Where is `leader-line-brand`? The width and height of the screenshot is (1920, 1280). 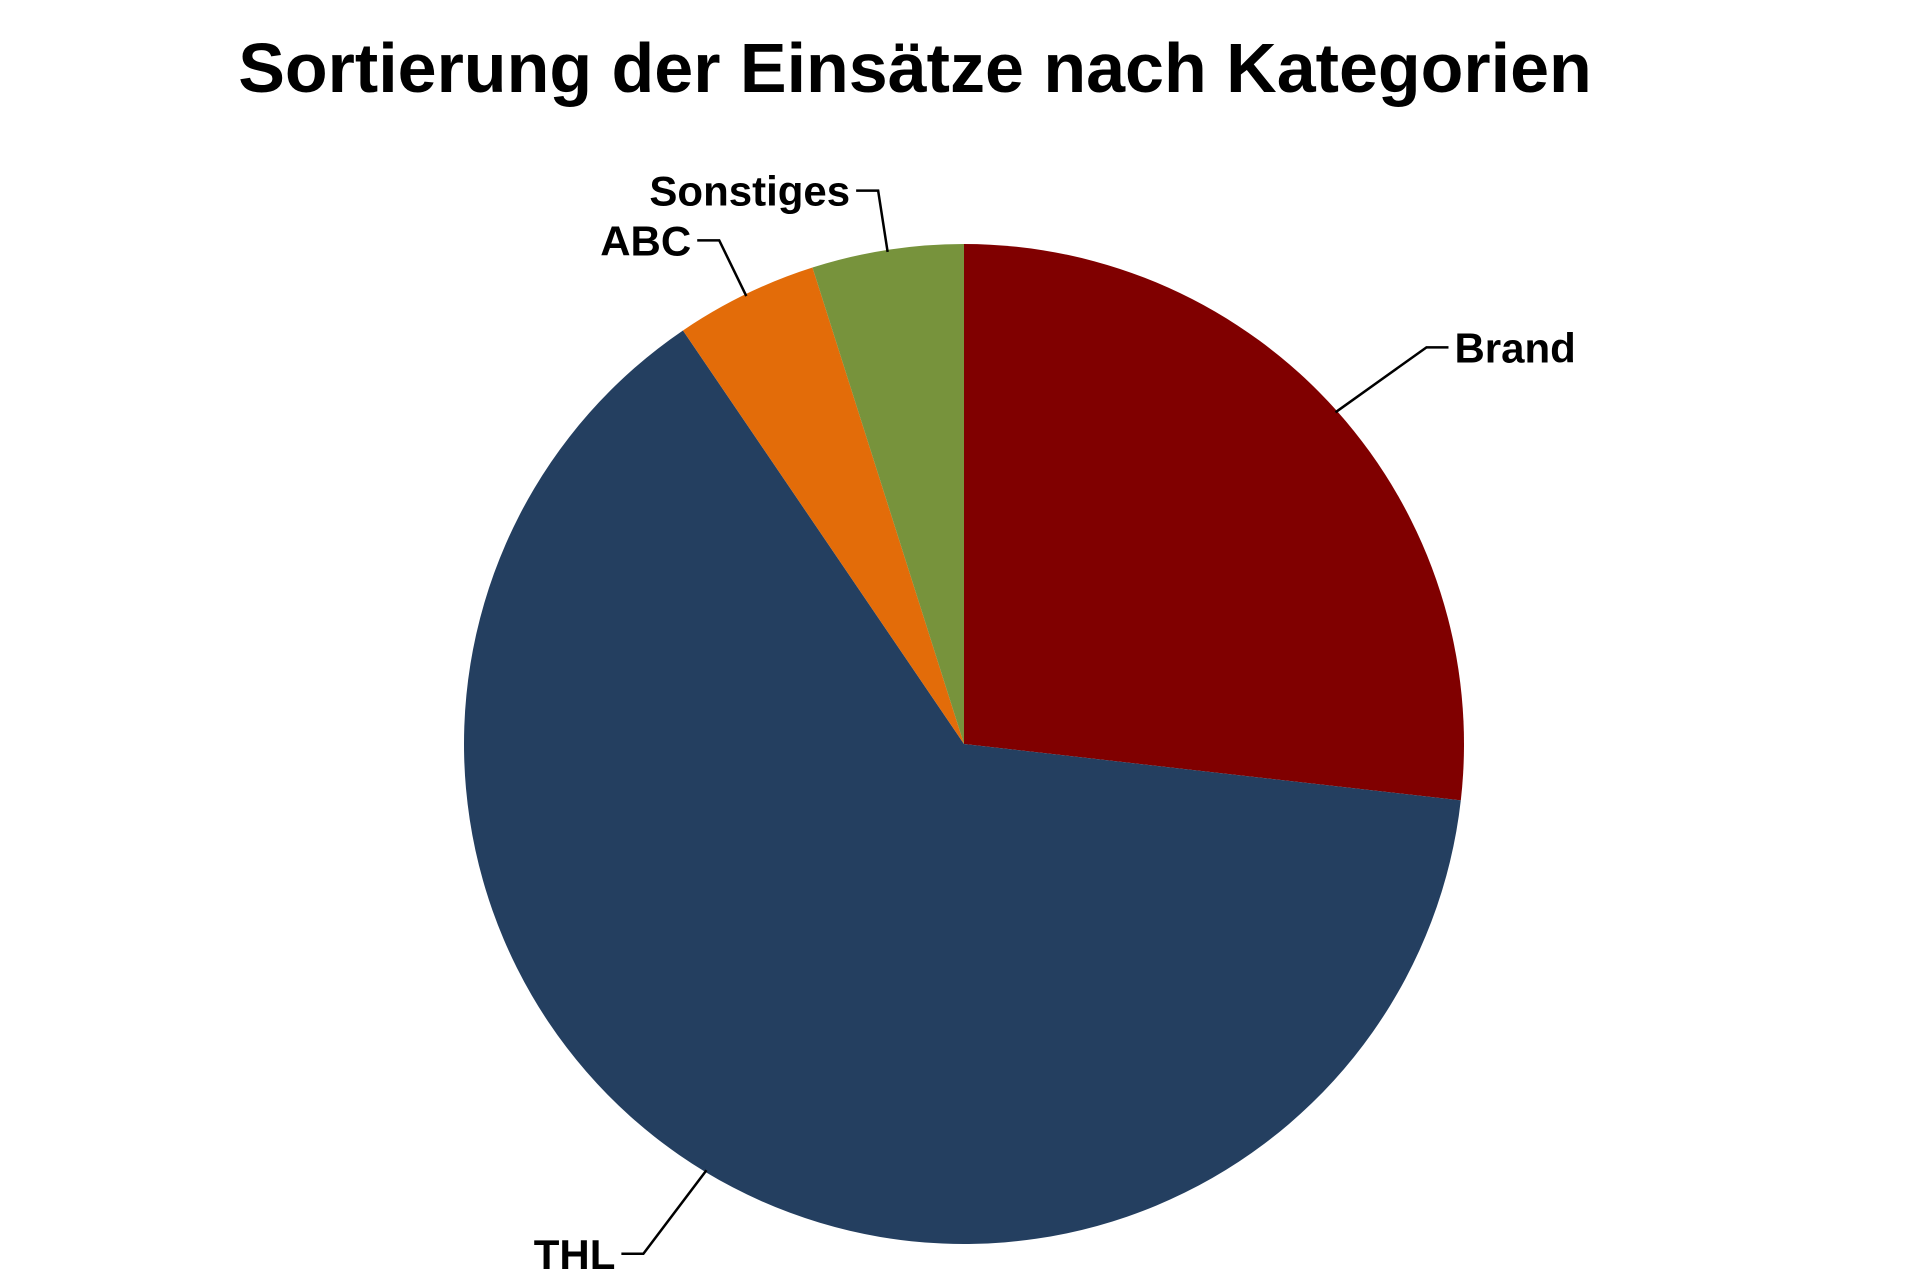
leader-line-brand is located at coordinates (1391, 380).